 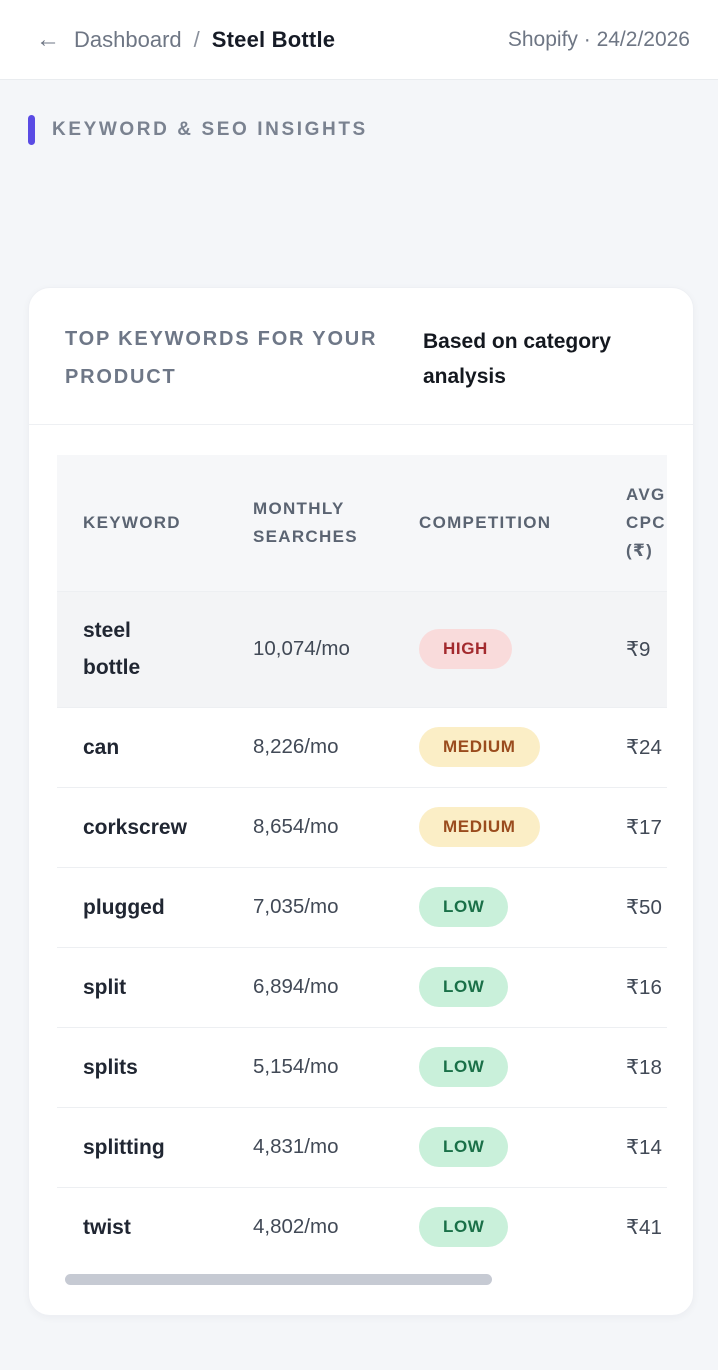 I want to click on card-subtitle: Based on category analysis, so click(x=517, y=359).